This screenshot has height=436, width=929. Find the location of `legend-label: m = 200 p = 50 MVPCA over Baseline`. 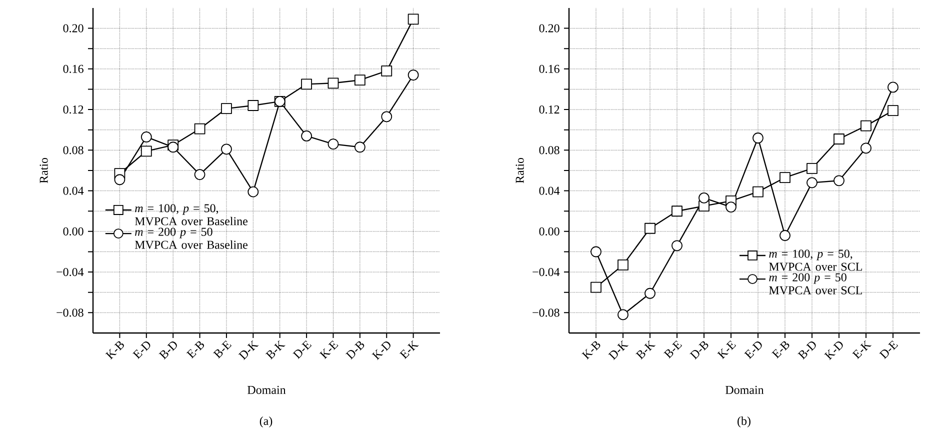

legend-label: m = 200 p = 50 MVPCA over Baseline is located at coordinates (191, 238).